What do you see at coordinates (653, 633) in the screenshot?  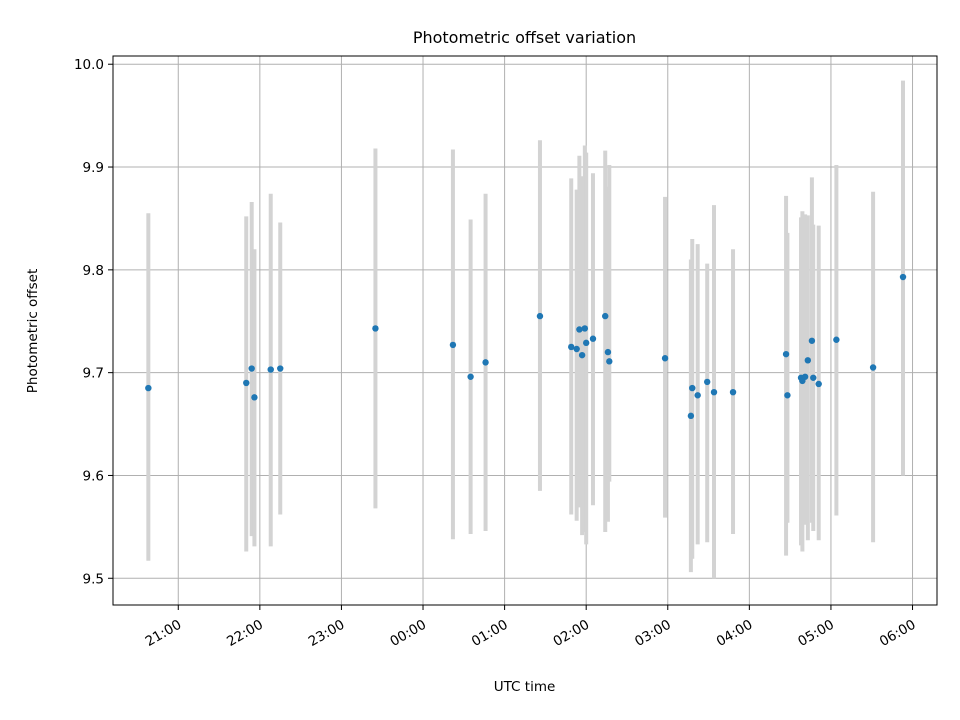 I see `x-tick-label: 03:00` at bounding box center [653, 633].